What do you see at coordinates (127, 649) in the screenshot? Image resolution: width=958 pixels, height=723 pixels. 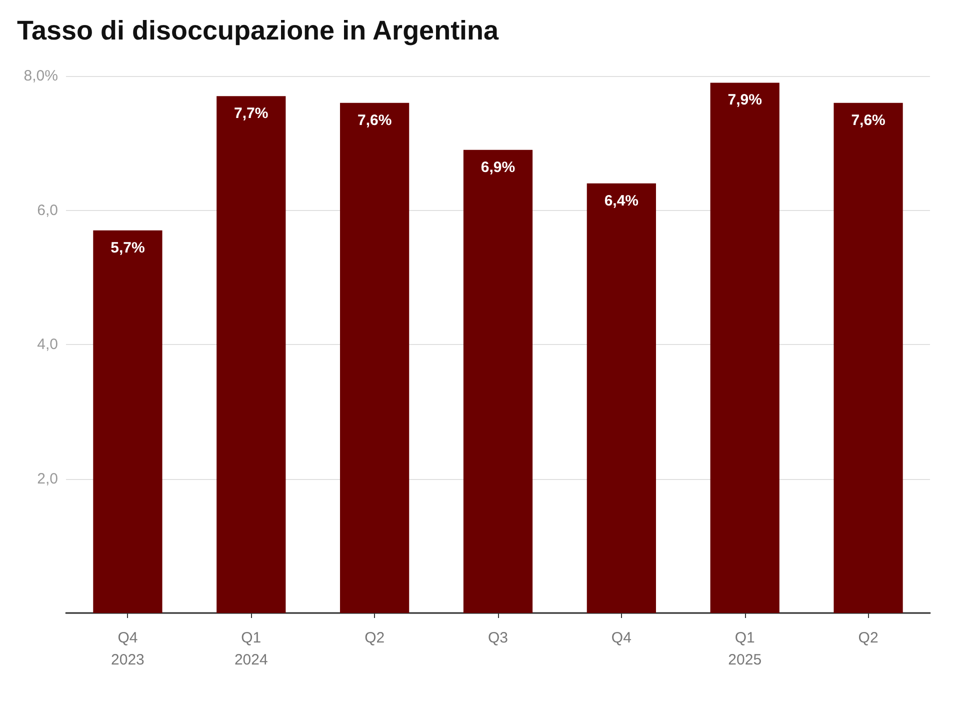 I see `x-tick-label: Q4 2023` at bounding box center [127, 649].